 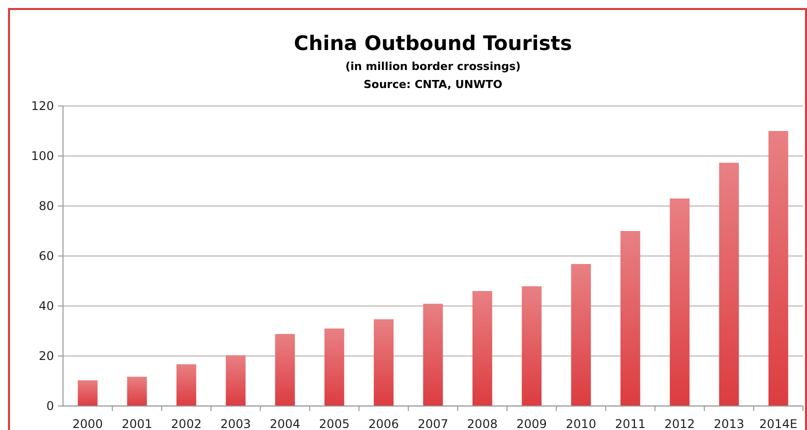 What do you see at coordinates (531, 423) in the screenshot?
I see `x-tick-label: 2009` at bounding box center [531, 423].